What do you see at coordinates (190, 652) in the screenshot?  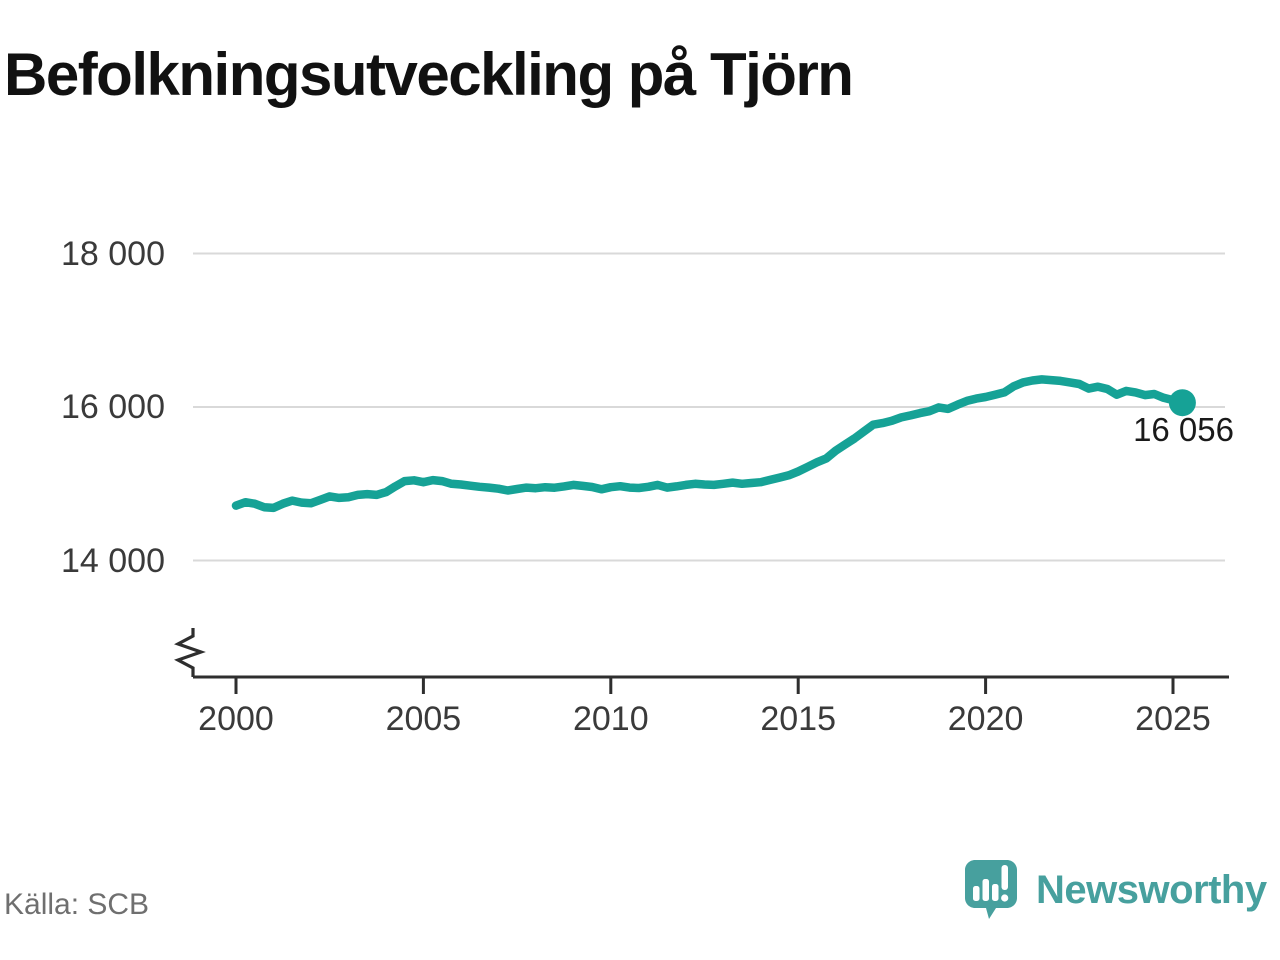 I see `axis-break-icon` at bounding box center [190, 652].